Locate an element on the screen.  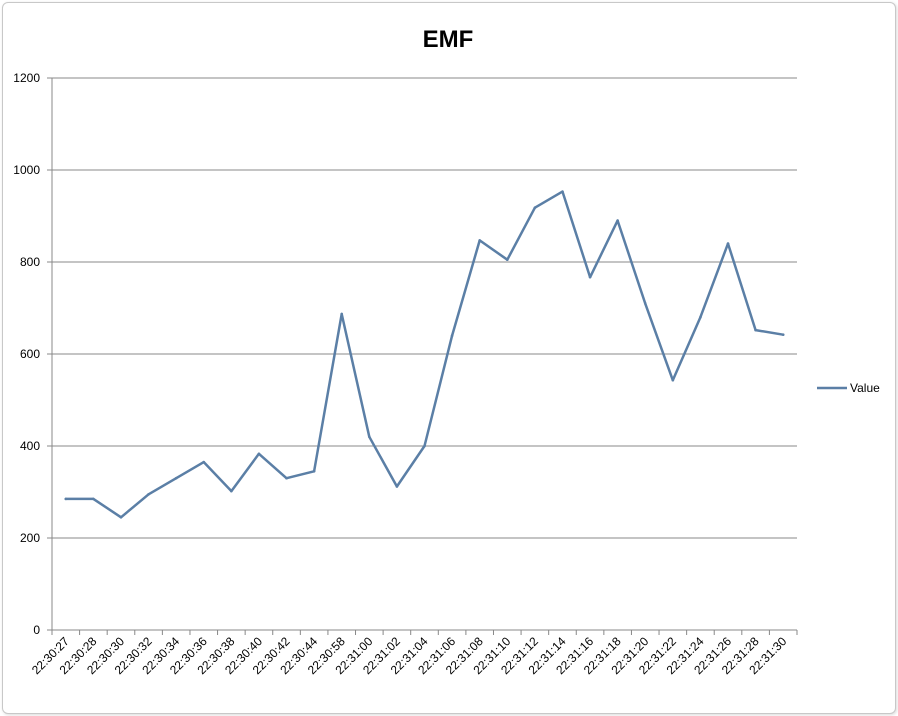
y-tick-label: 1000 is located at coordinates (26, 170).